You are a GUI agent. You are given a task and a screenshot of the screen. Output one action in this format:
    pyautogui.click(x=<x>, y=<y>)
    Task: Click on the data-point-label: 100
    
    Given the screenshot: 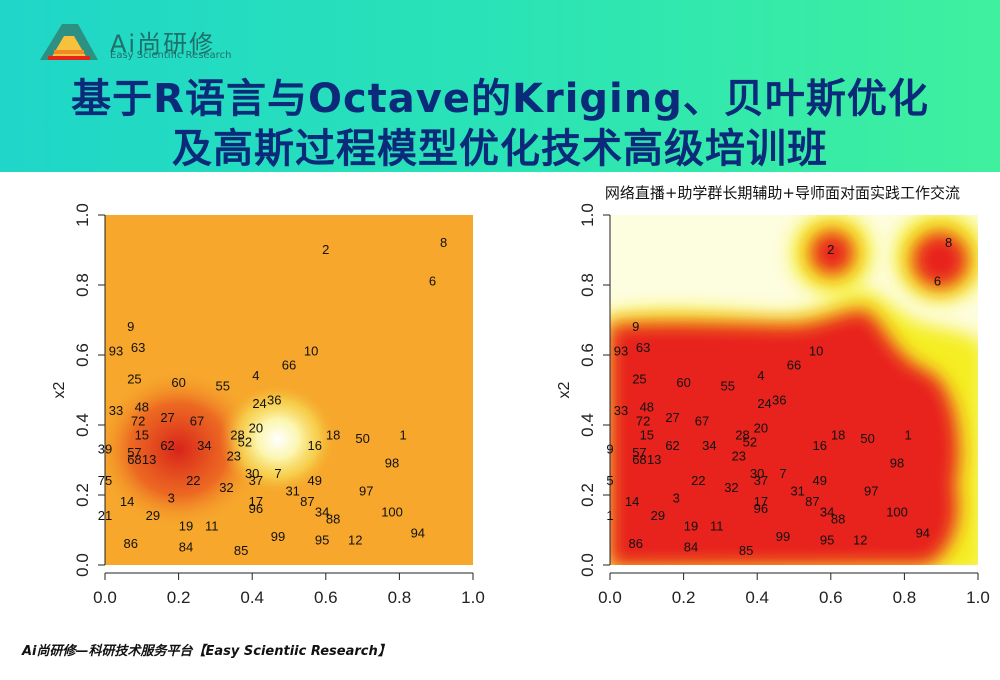 What is the action you would take?
    pyautogui.click(x=392, y=512)
    